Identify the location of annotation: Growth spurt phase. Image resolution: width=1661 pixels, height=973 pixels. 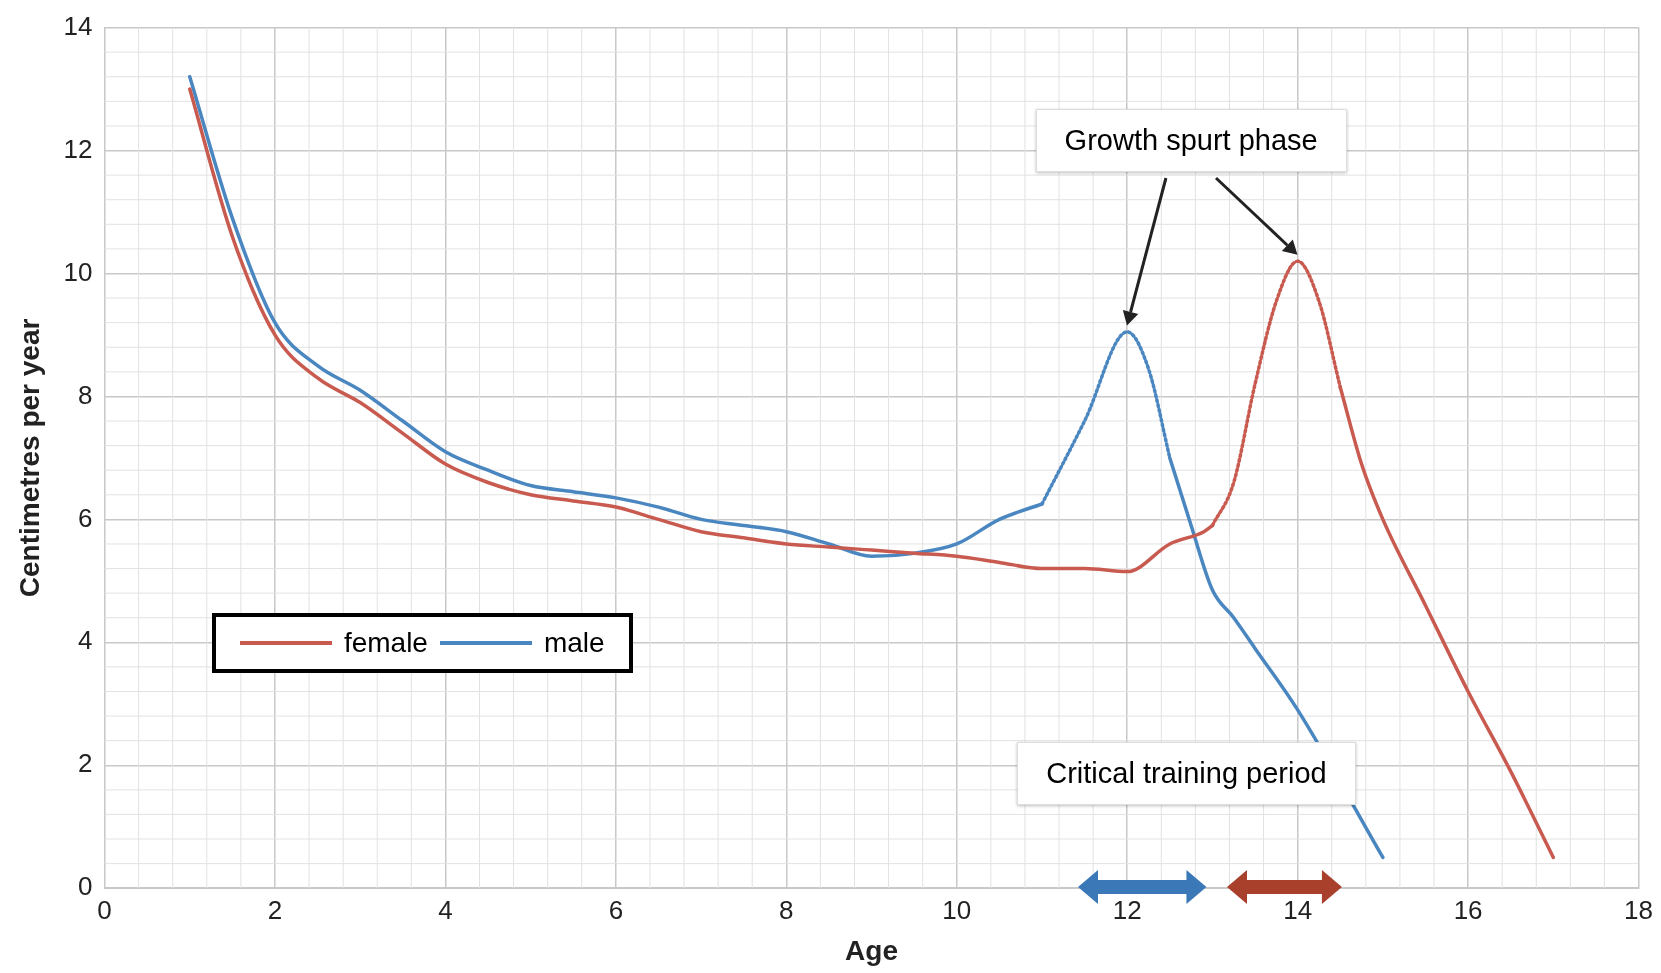
(1191, 141).